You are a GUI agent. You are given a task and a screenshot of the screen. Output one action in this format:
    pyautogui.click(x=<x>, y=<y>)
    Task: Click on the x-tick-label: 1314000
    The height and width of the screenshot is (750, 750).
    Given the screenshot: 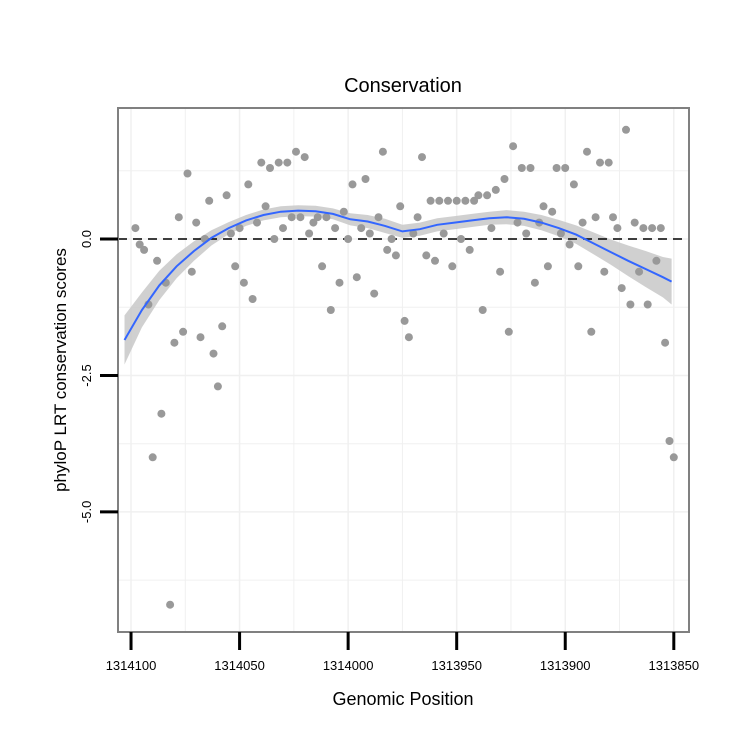 What is the action you would take?
    pyautogui.click(x=348, y=665)
    